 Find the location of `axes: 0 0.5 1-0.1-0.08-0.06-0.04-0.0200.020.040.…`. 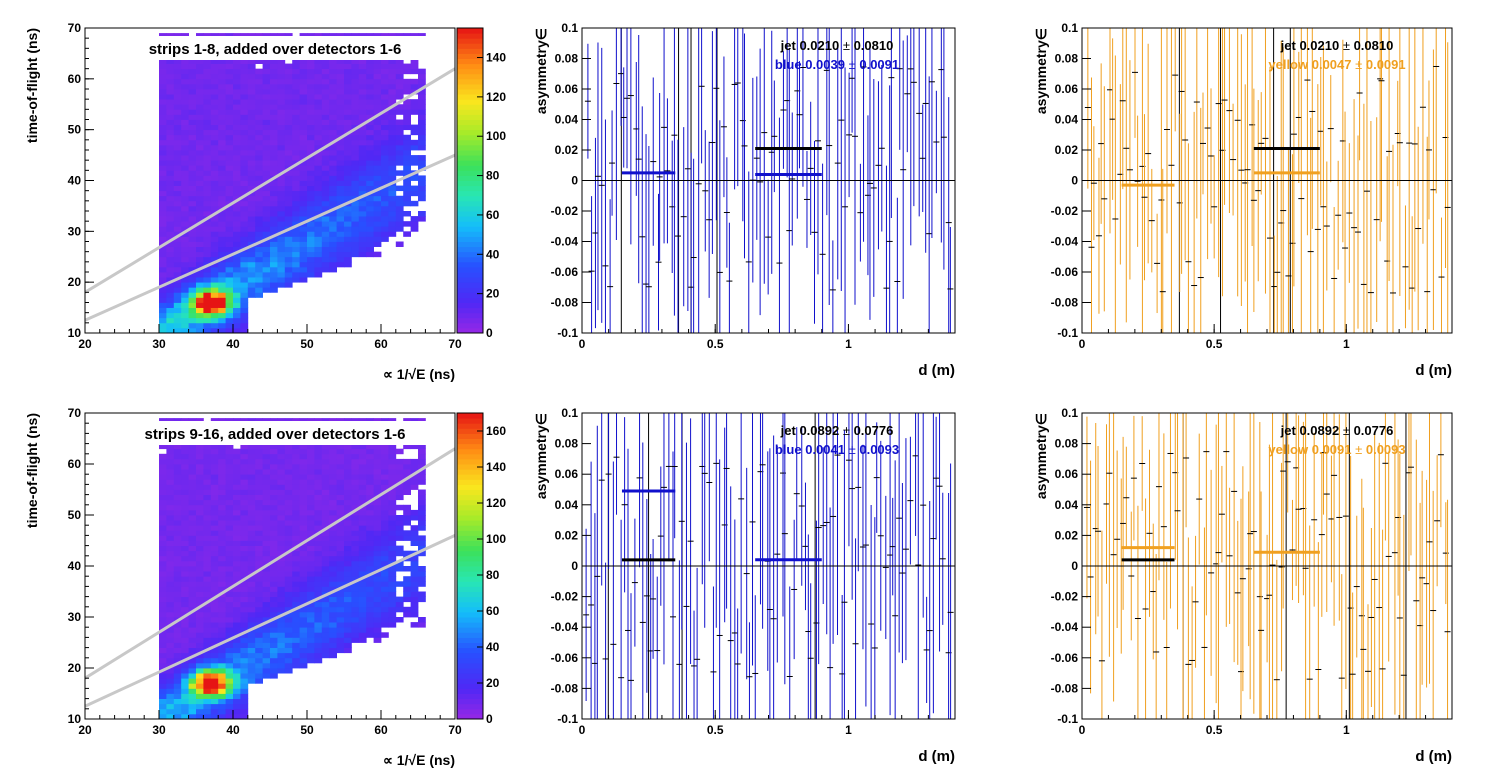

axes: 0 0.5 1-0.1-0.08-0.06-0.04-0.0200.020.040.… is located at coordinates (744, 200).